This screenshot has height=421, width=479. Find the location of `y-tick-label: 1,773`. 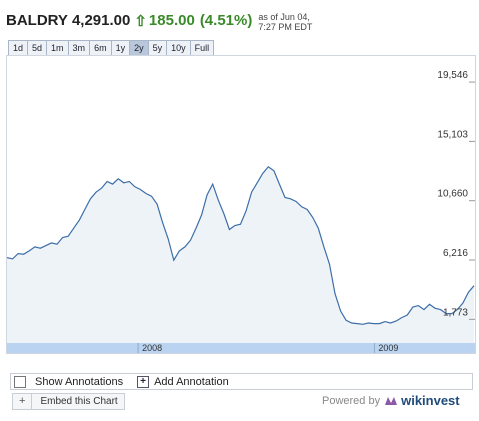

y-tick-label: 1,773 is located at coordinates (455, 312).